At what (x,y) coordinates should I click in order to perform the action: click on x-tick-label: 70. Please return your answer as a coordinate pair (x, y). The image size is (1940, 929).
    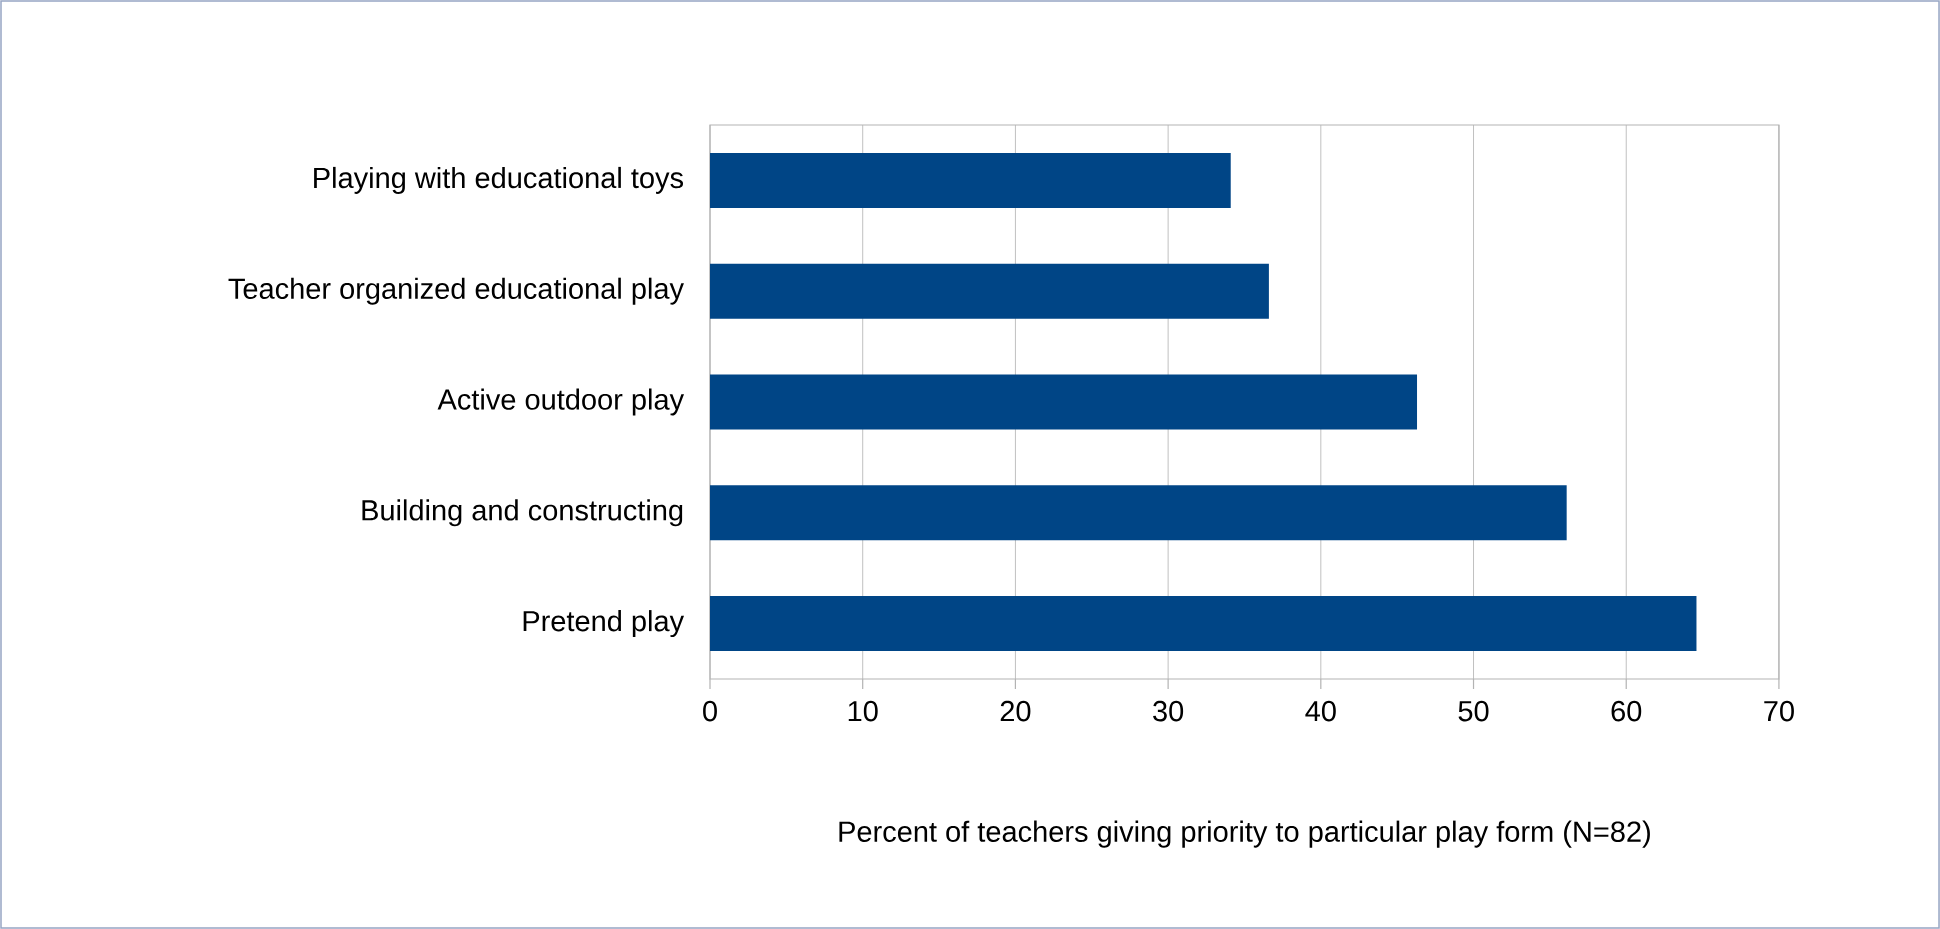
    Looking at the image, I should click on (1779, 711).